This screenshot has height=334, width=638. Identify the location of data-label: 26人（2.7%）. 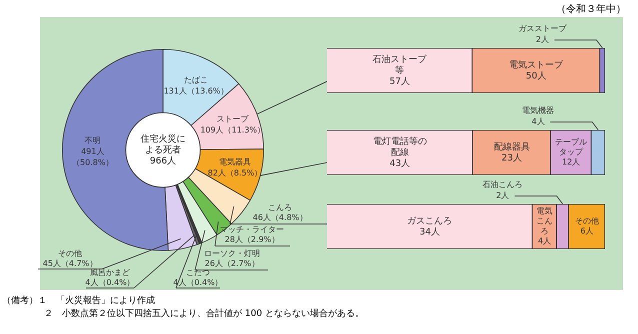
(232, 263).